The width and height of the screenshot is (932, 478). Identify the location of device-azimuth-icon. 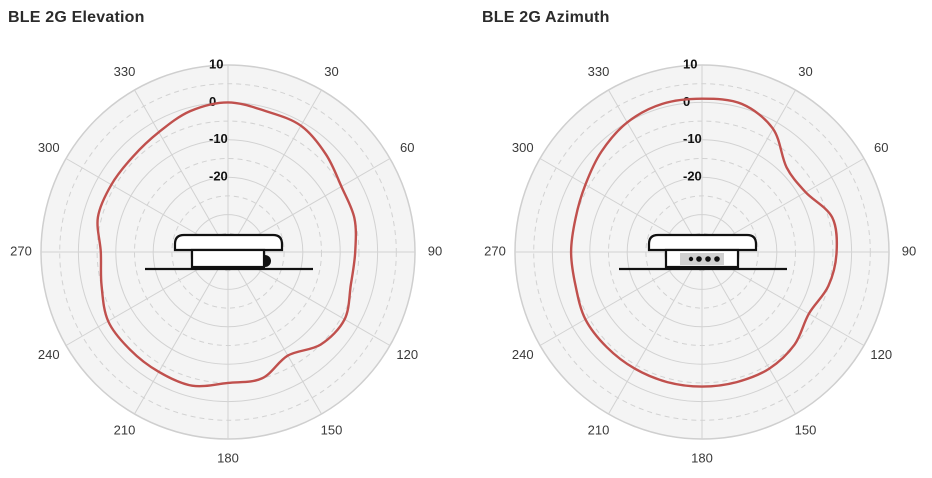
(703, 252).